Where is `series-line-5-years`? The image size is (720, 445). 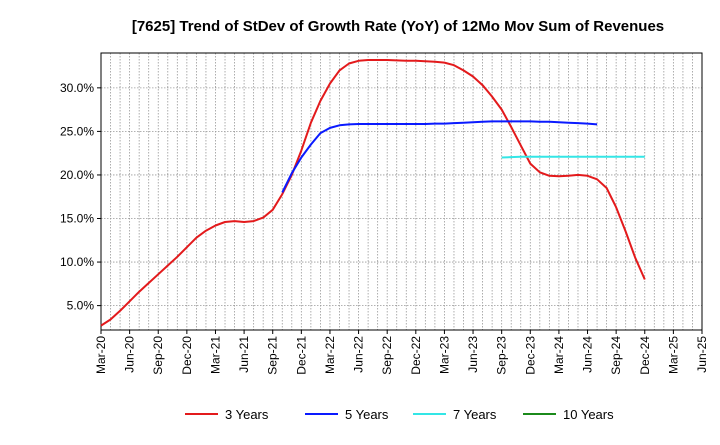 series-line-5-years is located at coordinates (439, 156).